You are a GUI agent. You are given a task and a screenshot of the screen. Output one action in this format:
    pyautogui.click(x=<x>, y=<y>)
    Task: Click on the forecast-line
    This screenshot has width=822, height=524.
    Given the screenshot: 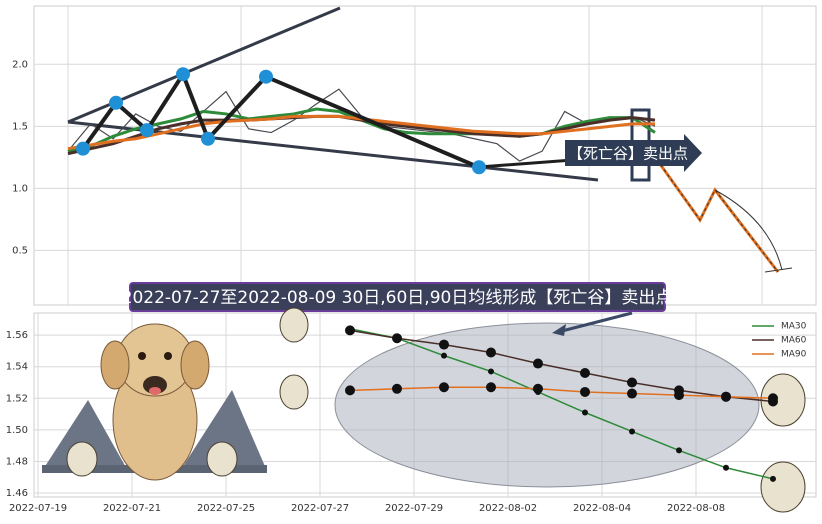 What is the action you would take?
    pyautogui.click(x=714, y=211)
    